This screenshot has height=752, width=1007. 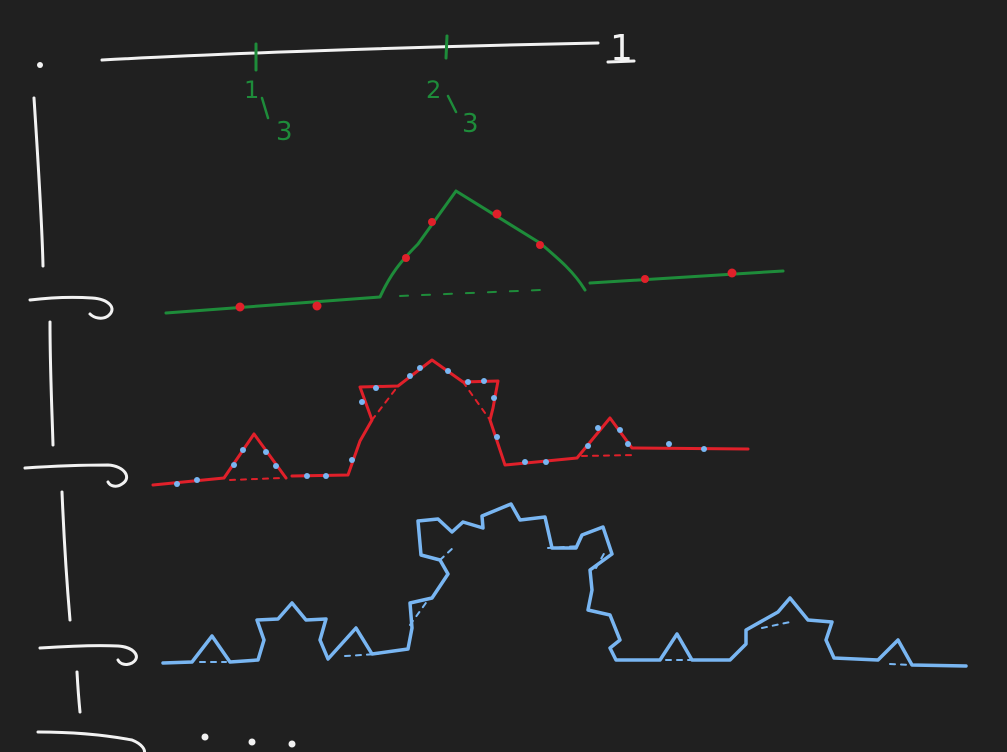 I want to click on unit-interval-line, so click(x=350, y=51).